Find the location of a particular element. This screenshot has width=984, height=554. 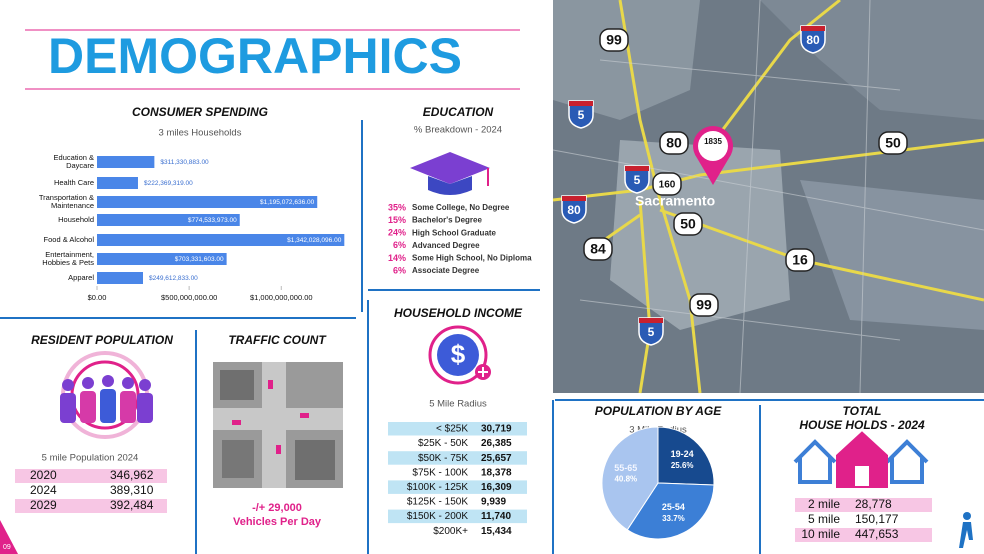

shield-label: 16 is located at coordinates (800, 260).